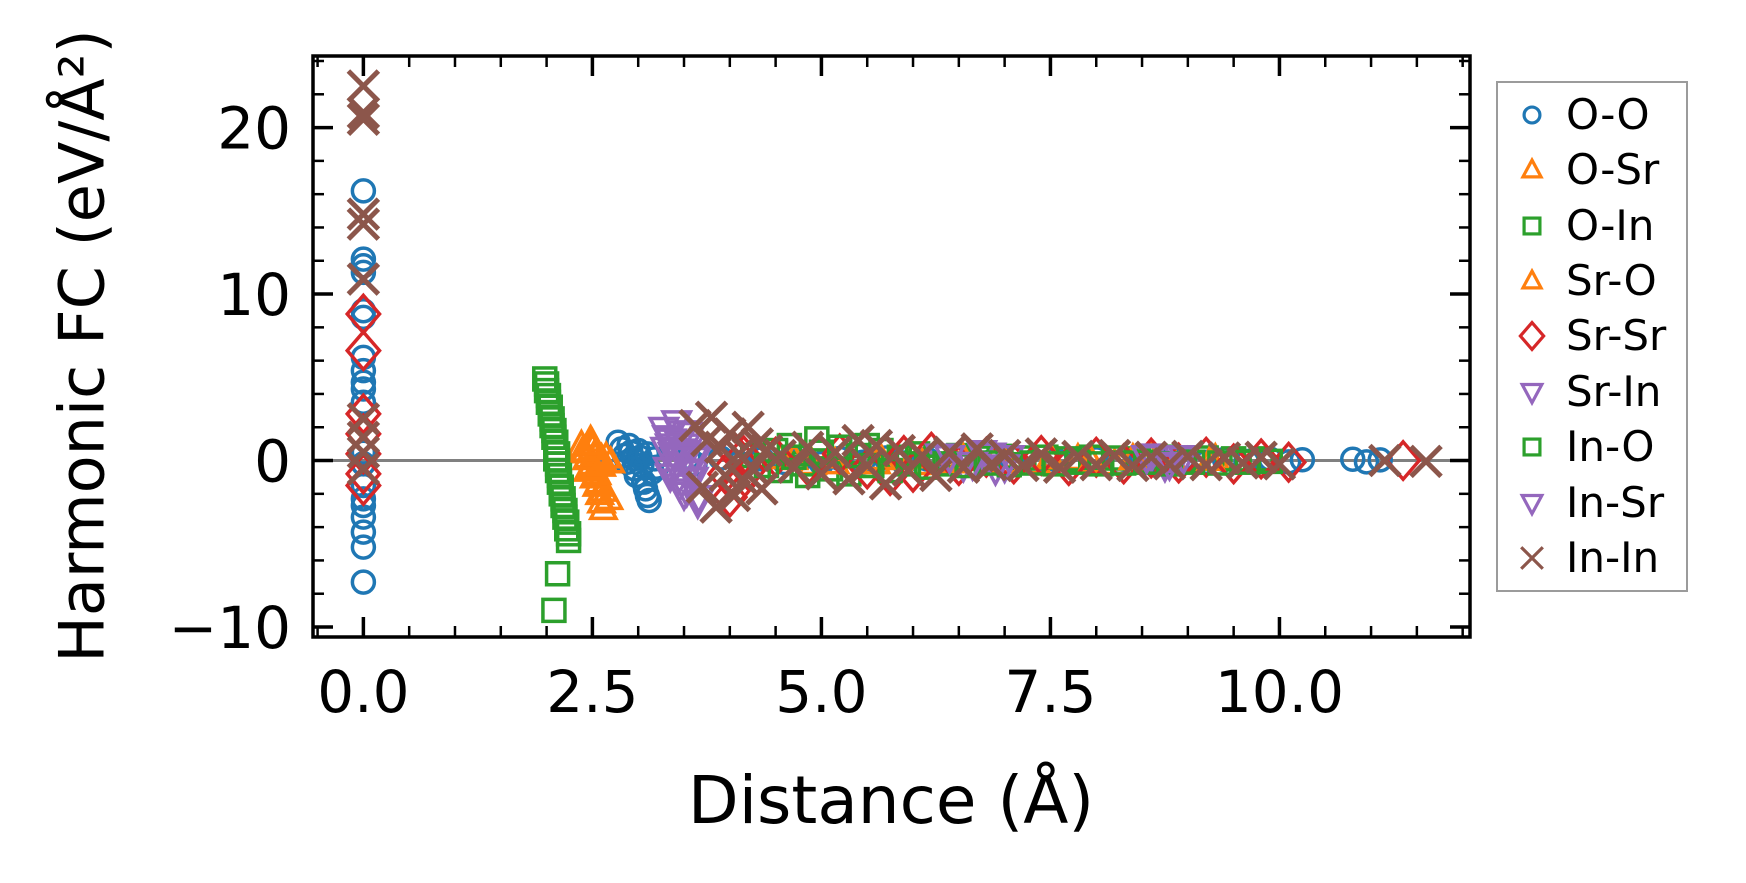 The height and width of the screenshot is (883, 1746). I want to click on legend-item-In-Sr: In-Sr, so click(1599, 502).